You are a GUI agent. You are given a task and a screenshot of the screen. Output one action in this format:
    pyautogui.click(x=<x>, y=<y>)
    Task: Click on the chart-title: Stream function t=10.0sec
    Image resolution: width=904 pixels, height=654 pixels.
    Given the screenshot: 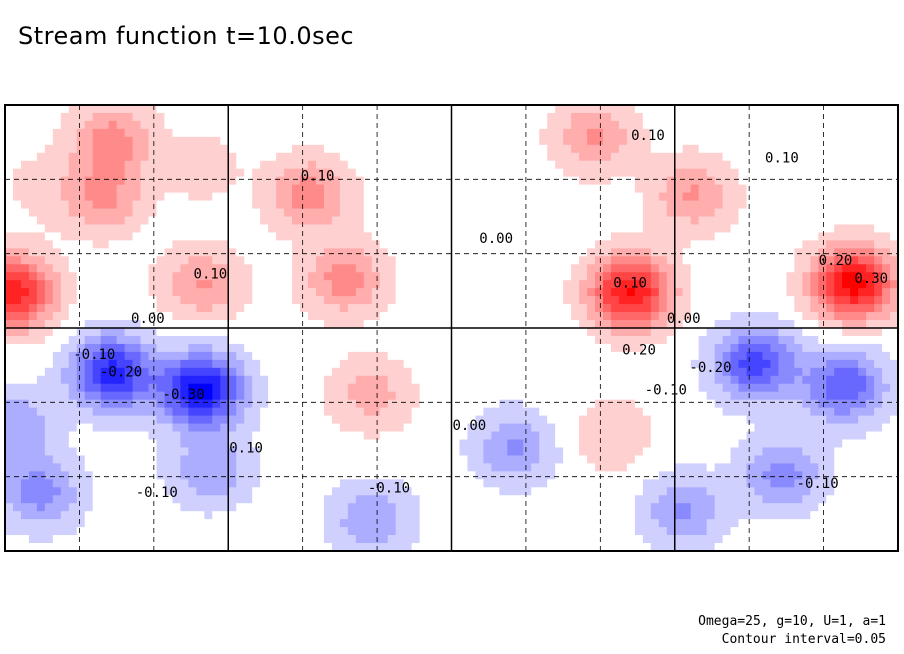 What is the action you would take?
    pyautogui.click(x=186, y=36)
    